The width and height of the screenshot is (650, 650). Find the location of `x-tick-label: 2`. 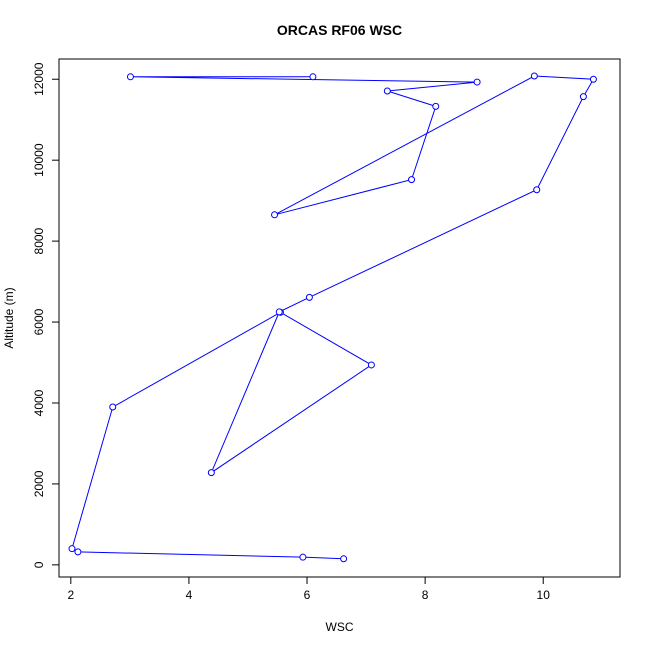

x-tick-label: 2 is located at coordinates (70, 595).